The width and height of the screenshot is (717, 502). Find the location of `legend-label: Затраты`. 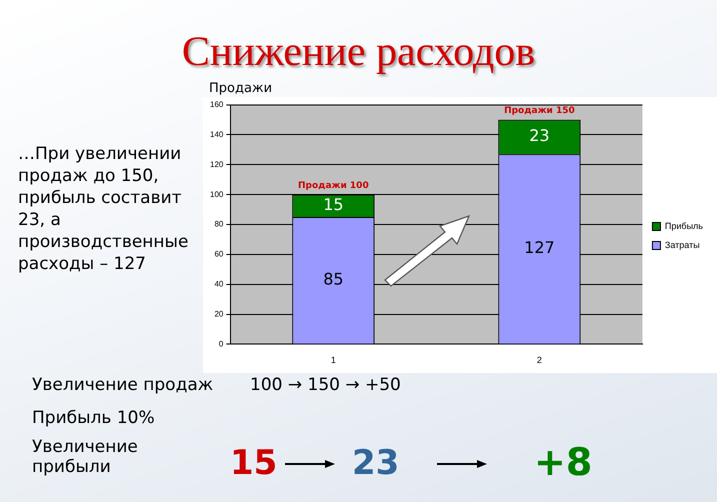

legend-label: Затраты is located at coordinates (682, 245).